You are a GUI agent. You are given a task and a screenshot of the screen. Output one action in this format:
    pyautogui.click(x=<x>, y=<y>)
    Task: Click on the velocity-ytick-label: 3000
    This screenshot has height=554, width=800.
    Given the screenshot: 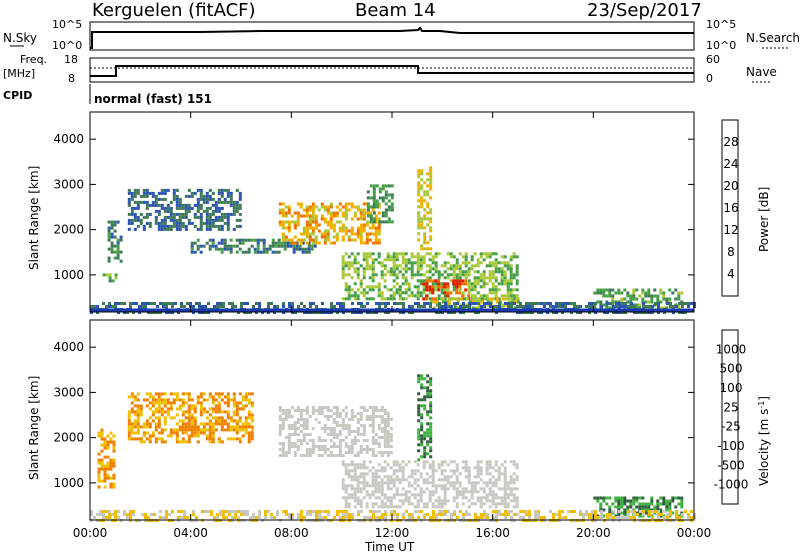 What is the action you would take?
    pyautogui.click(x=68, y=392)
    